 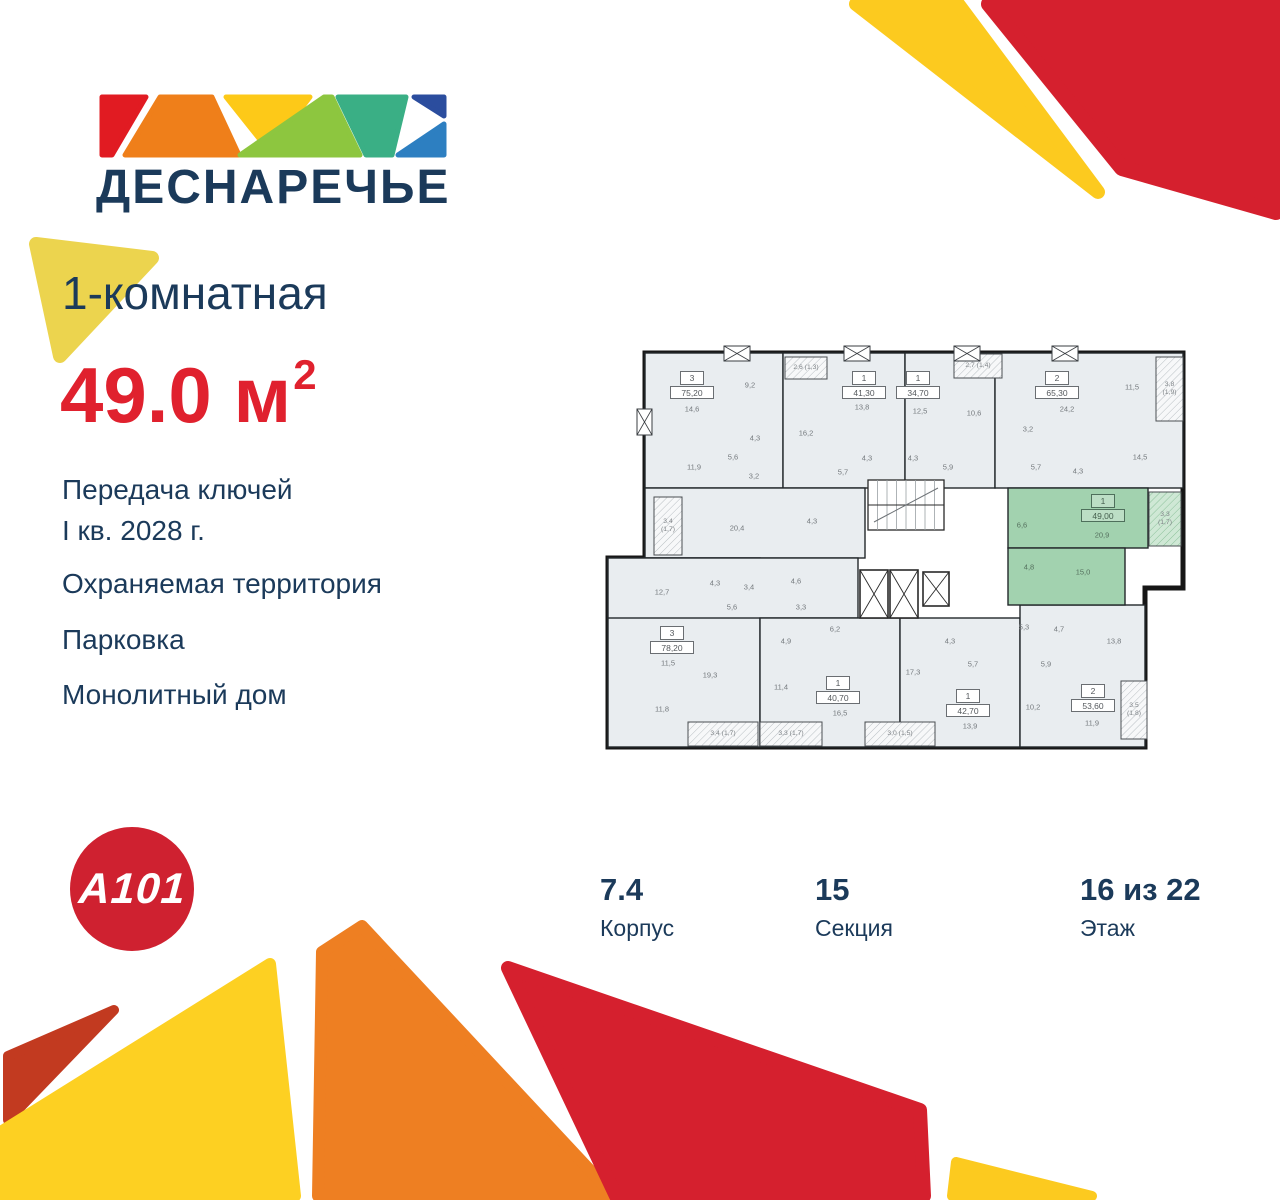 I want to click on apartment-total-area: 49,00, so click(x=1103, y=515).